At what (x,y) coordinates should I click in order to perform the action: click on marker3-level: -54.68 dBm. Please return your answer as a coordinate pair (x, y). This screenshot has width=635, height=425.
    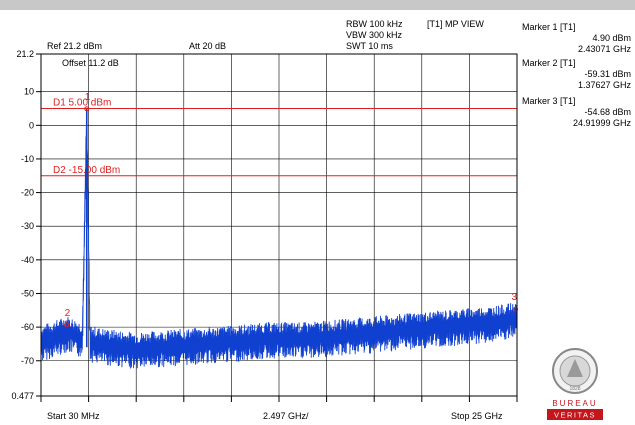
    Looking at the image, I should click on (607, 112).